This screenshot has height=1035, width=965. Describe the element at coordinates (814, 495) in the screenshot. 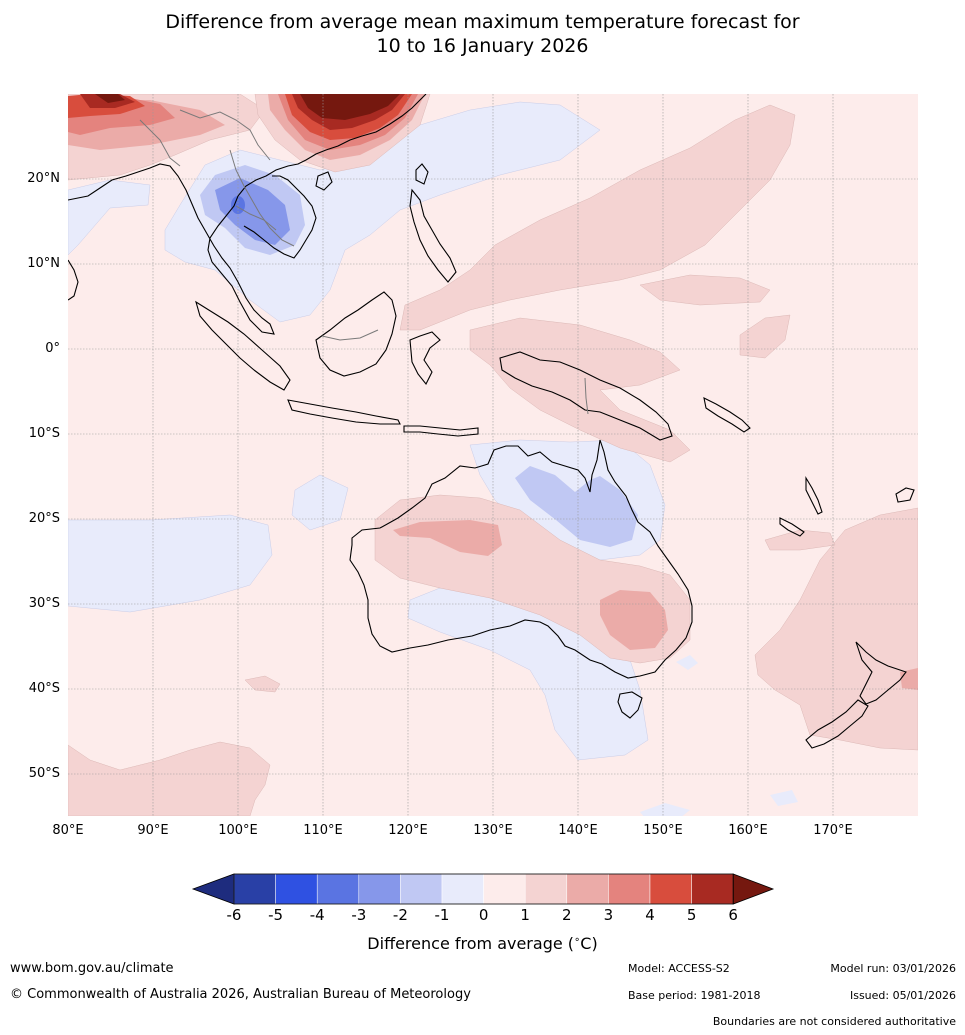

I see `coastline-vanuatu` at that location.